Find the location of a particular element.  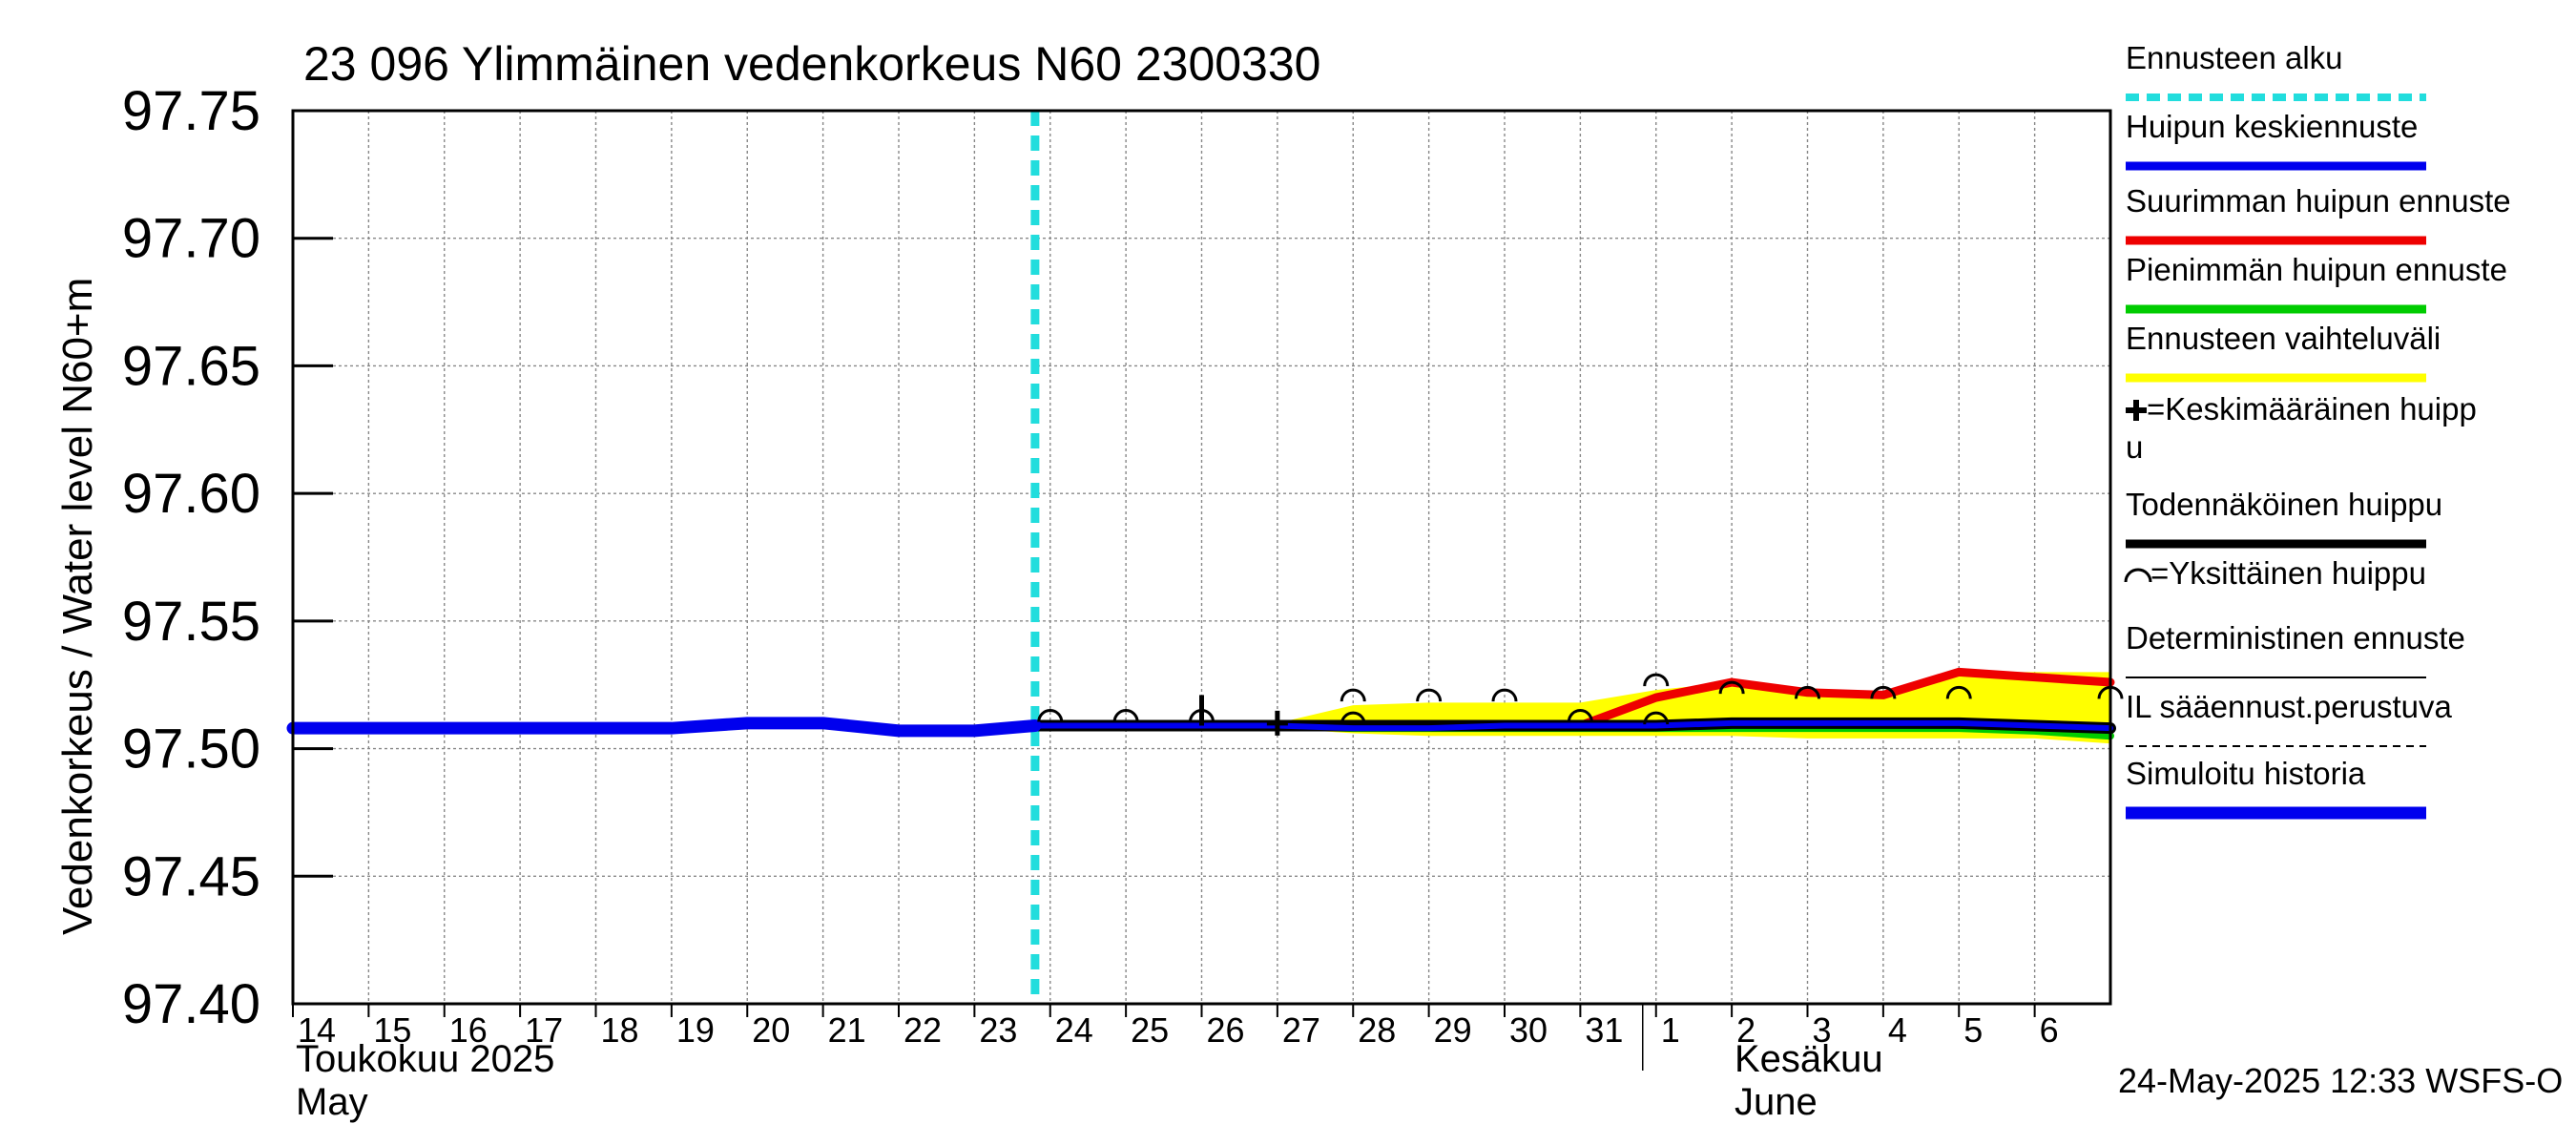

x-tick-label: 19 is located at coordinates (695, 1030).